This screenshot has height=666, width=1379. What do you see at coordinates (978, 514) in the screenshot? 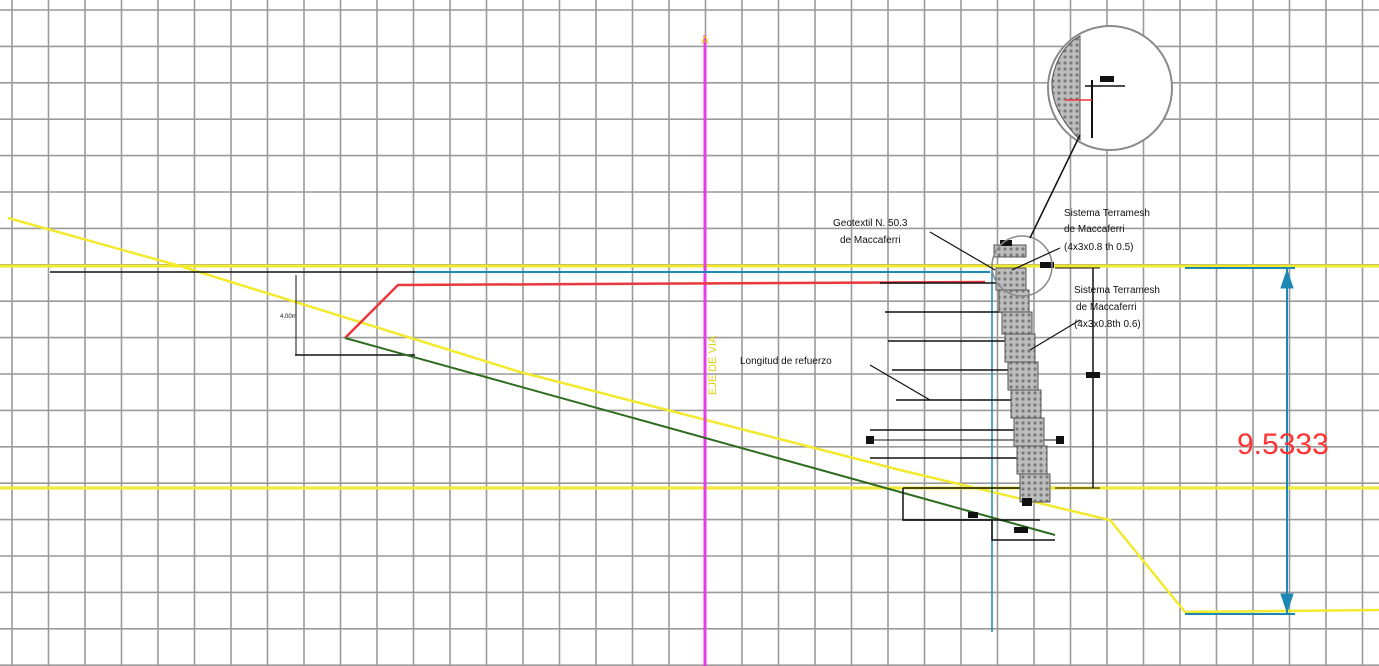
I see `base-footing` at bounding box center [978, 514].